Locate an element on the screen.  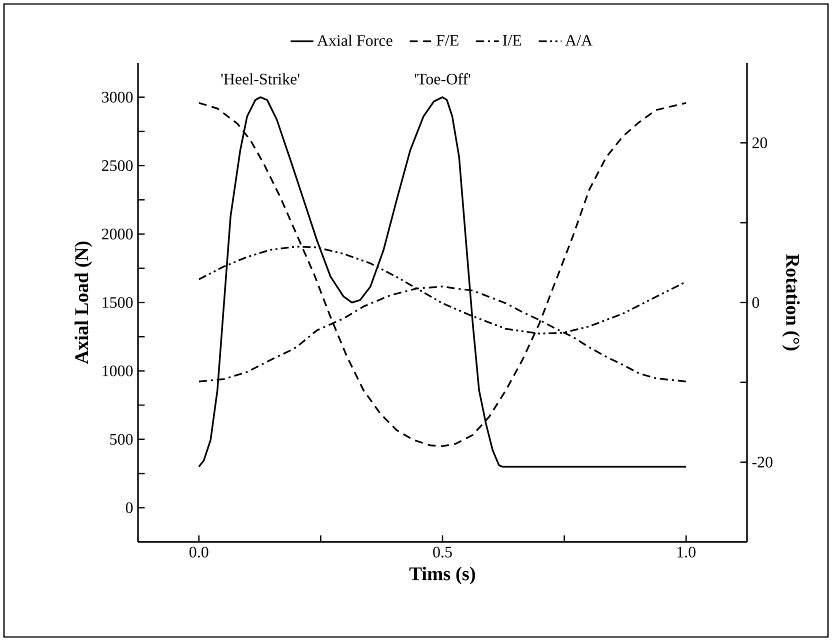
annotation: 'Toe-Off' is located at coordinates (442, 78).